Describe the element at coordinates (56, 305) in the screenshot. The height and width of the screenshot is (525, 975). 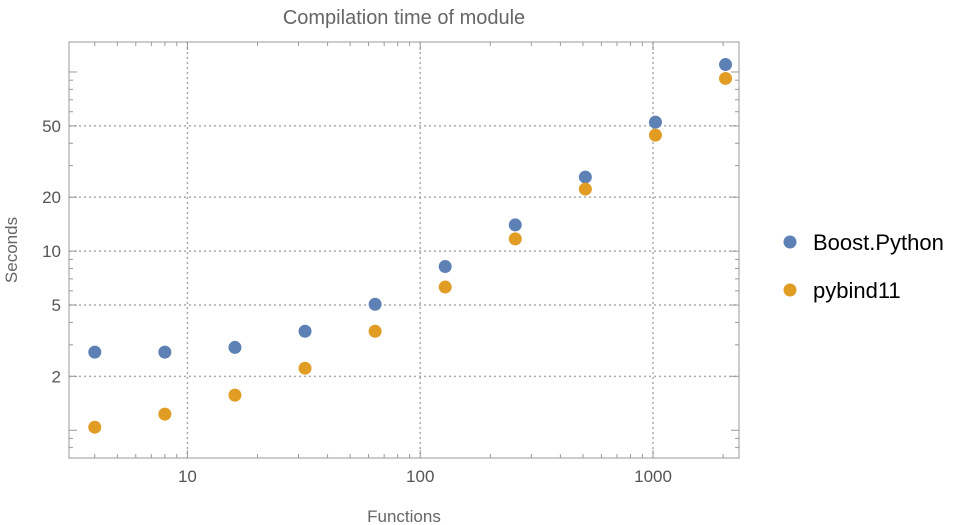
I see `y-tick-label: 5` at that location.